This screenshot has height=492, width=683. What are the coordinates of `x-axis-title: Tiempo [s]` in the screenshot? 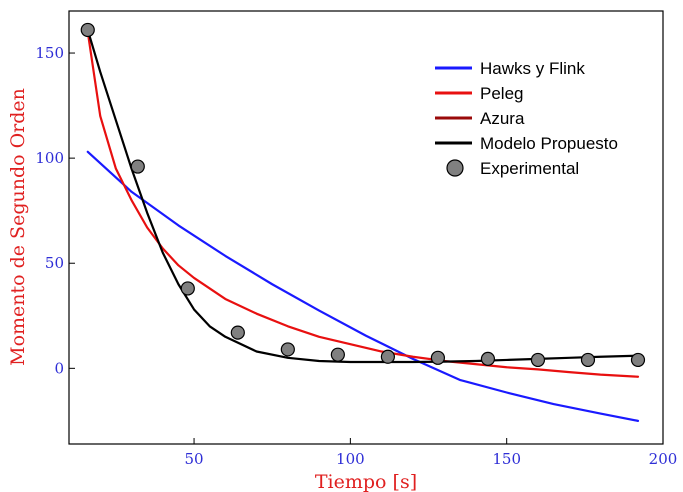 It's located at (366, 481).